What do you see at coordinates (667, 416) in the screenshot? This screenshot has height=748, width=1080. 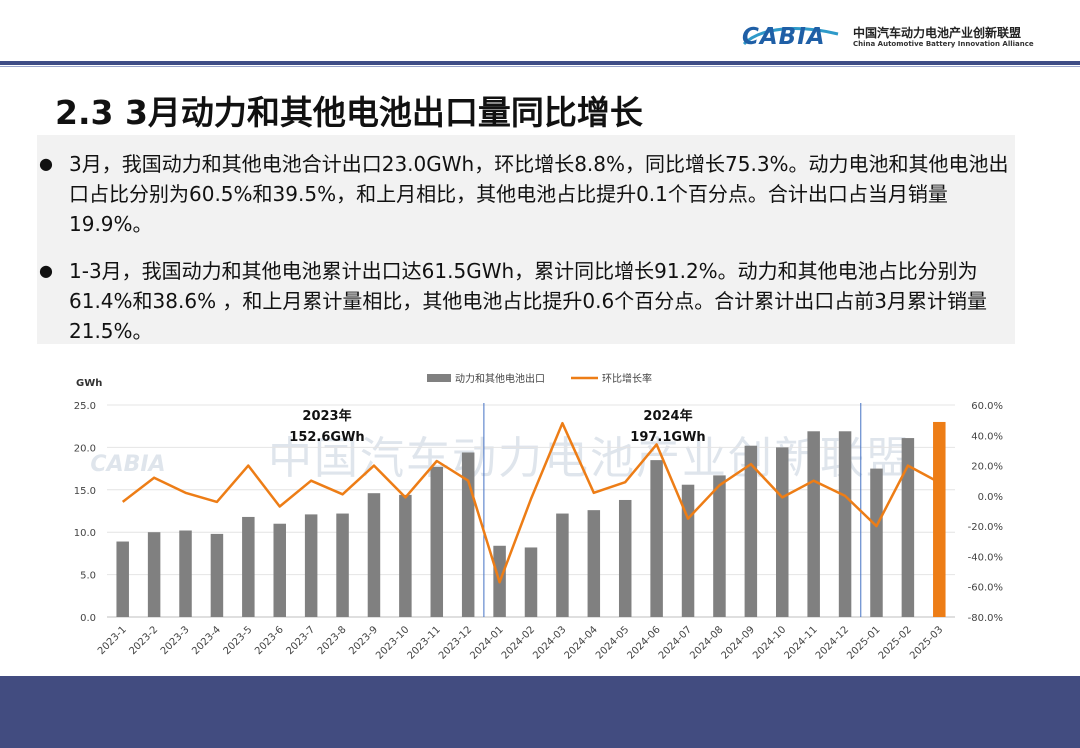 I see `annotation-year: 2024年` at bounding box center [667, 416].